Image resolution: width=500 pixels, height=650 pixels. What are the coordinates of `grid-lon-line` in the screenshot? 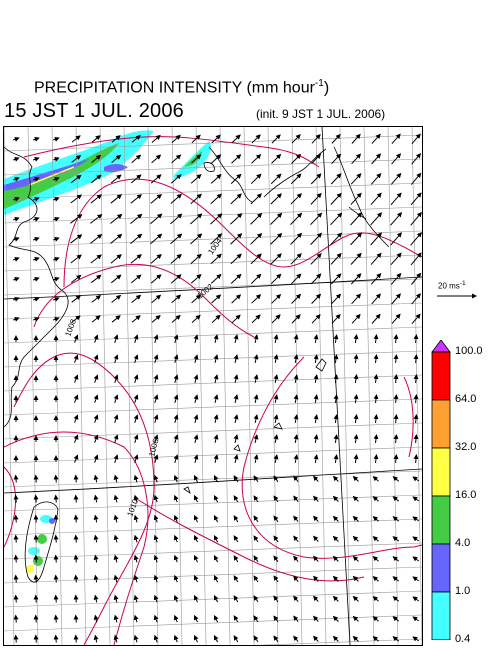 It's located at (129, 386).